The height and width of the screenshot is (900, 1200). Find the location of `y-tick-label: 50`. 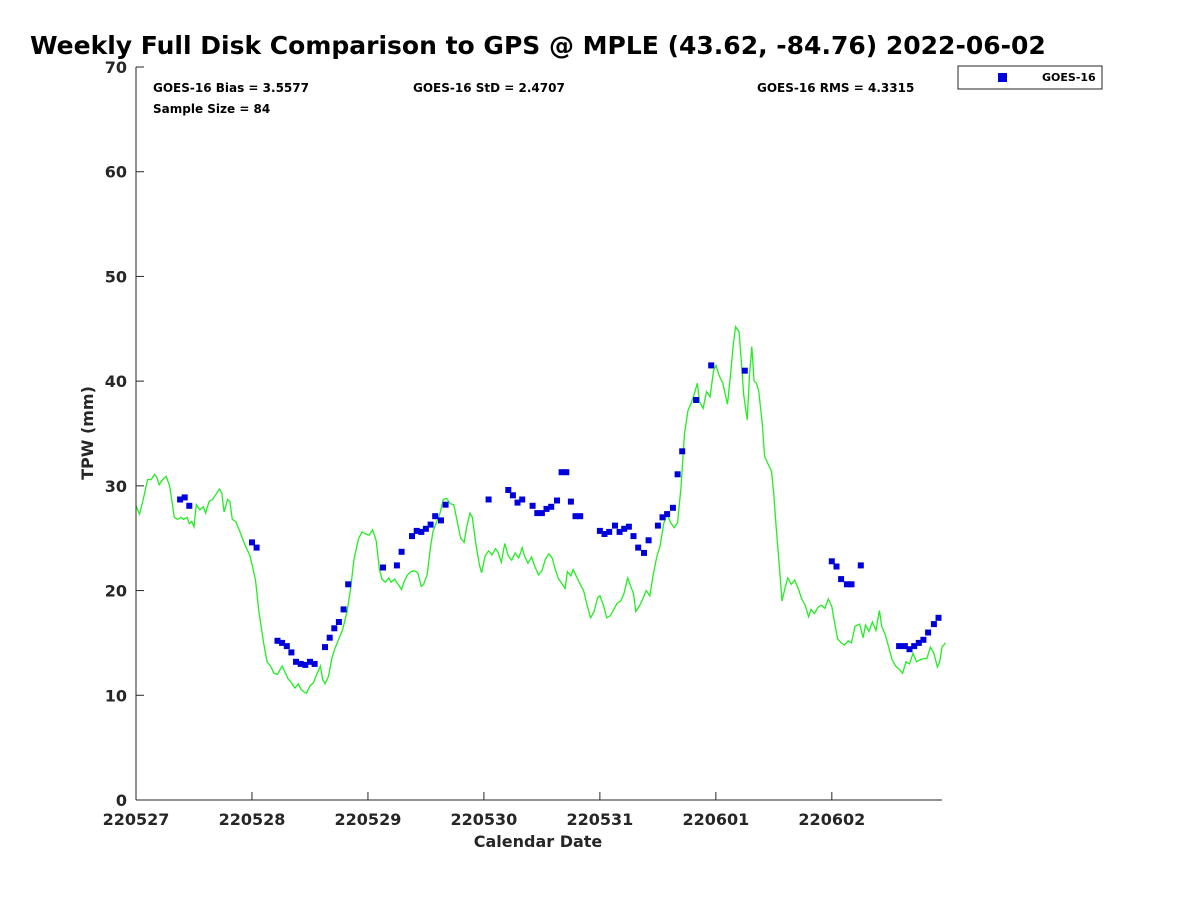

y-tick-label: 50 is located at coordinates (116, 276).